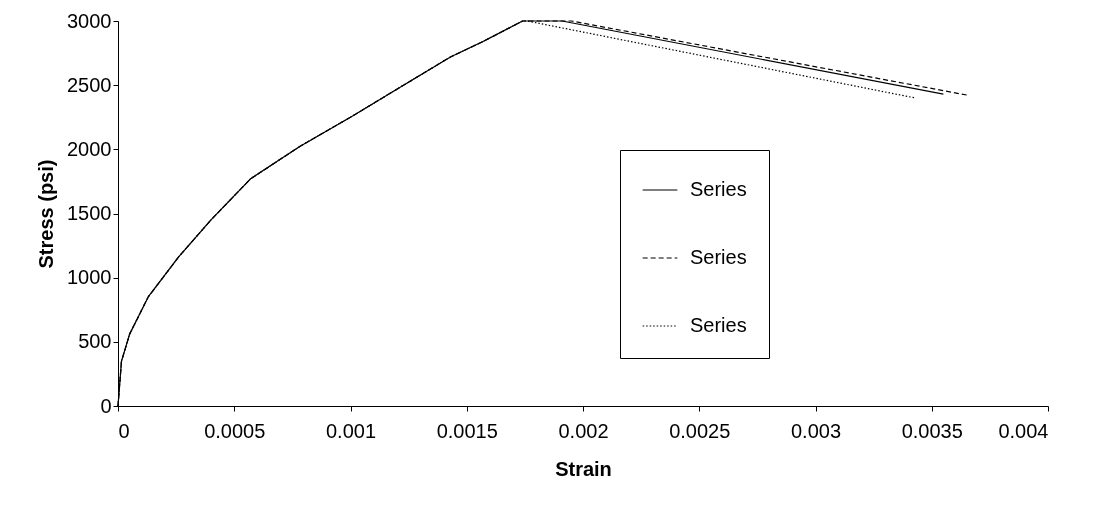 The width and height of the screenshot is (1093, 523). I want to click on y-tick-label: 3000, so click(89, 20).